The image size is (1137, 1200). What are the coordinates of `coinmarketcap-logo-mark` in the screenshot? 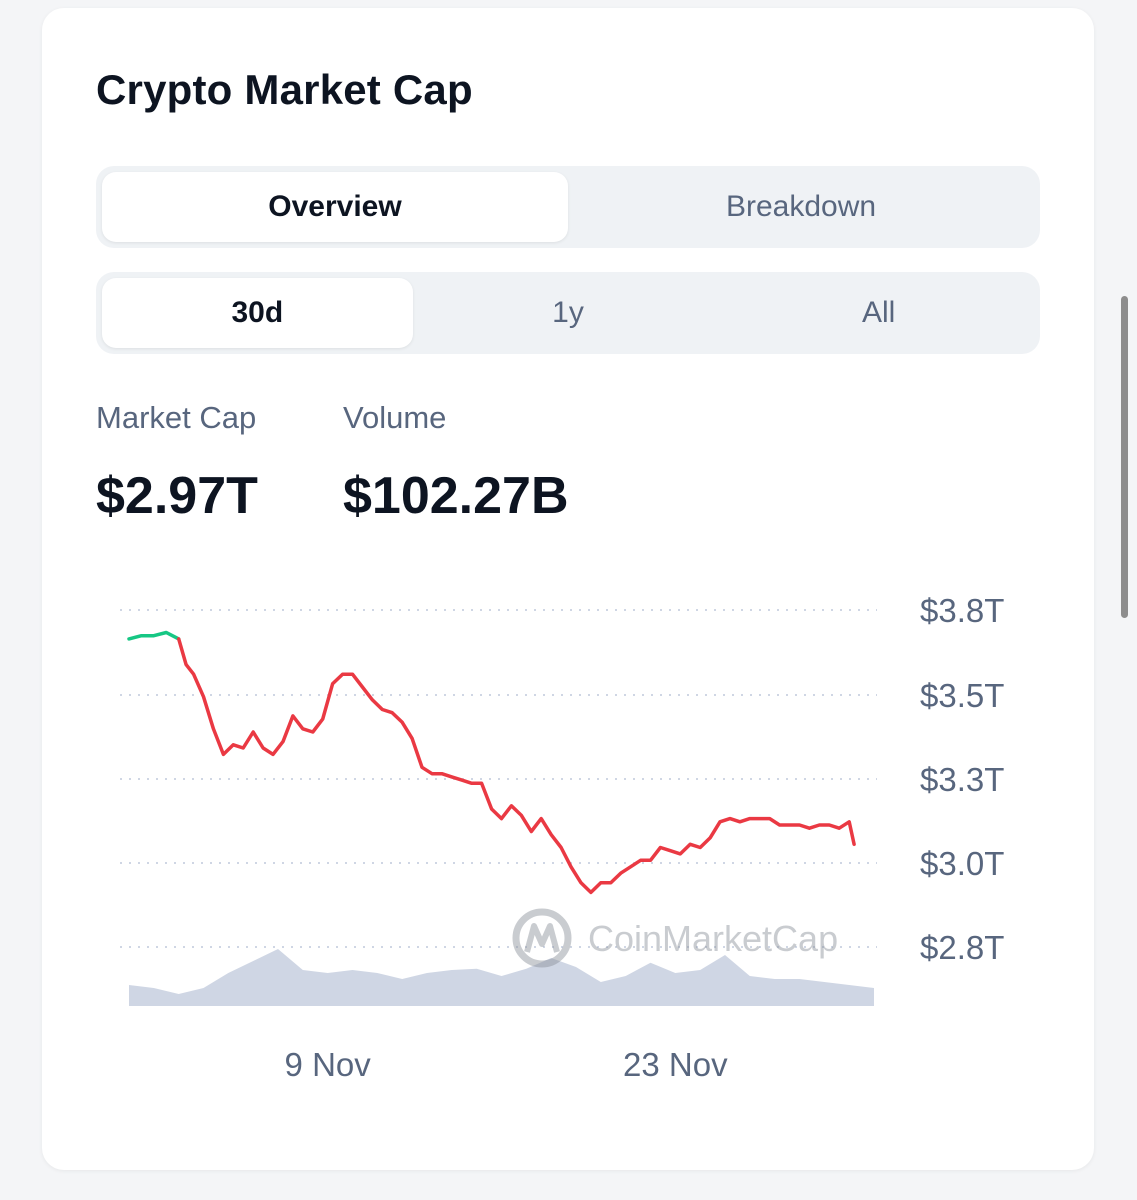 It's located at (542, 938).